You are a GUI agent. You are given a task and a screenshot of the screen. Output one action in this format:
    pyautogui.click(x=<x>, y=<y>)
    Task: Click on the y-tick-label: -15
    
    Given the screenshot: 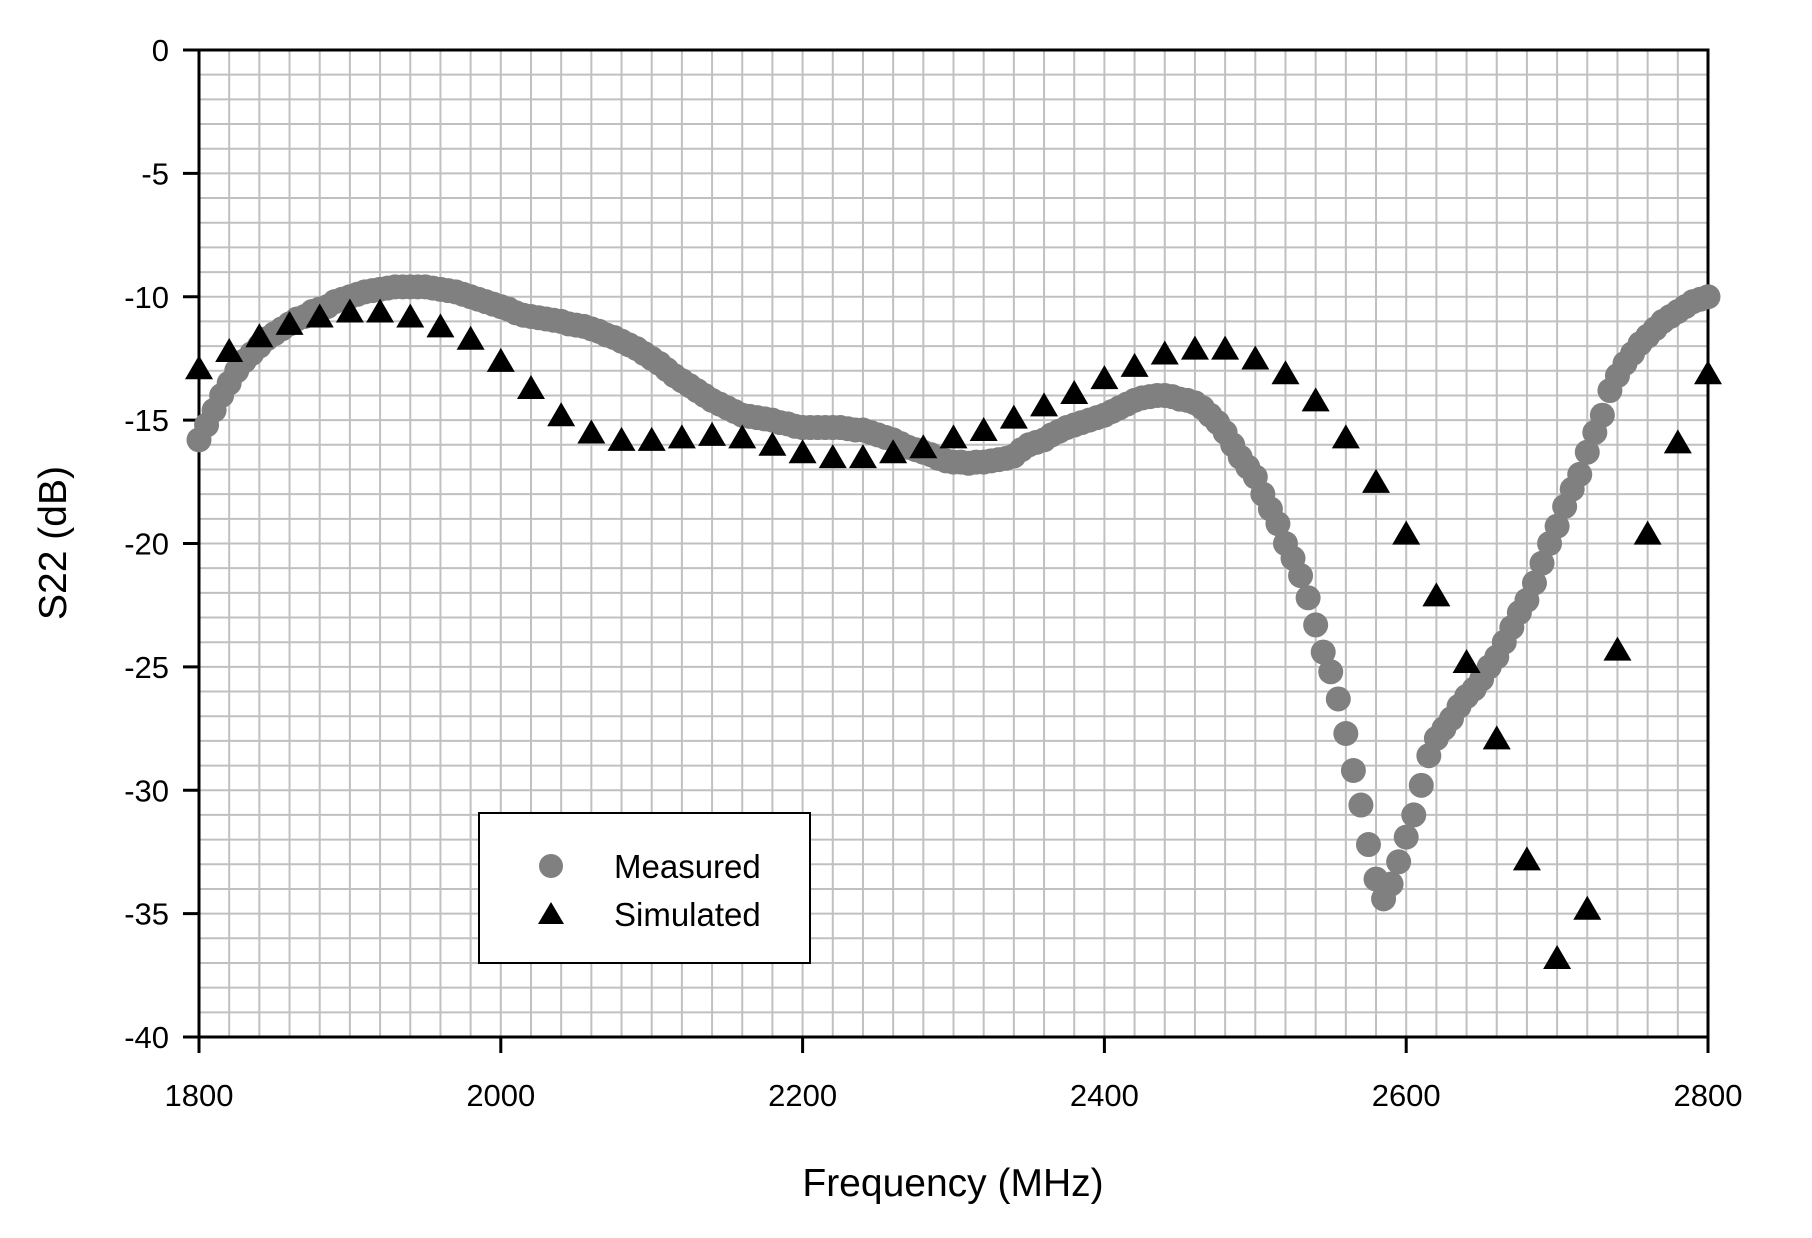 What is the action you would take?
    pyautogui.click(x=146, y=420)
    